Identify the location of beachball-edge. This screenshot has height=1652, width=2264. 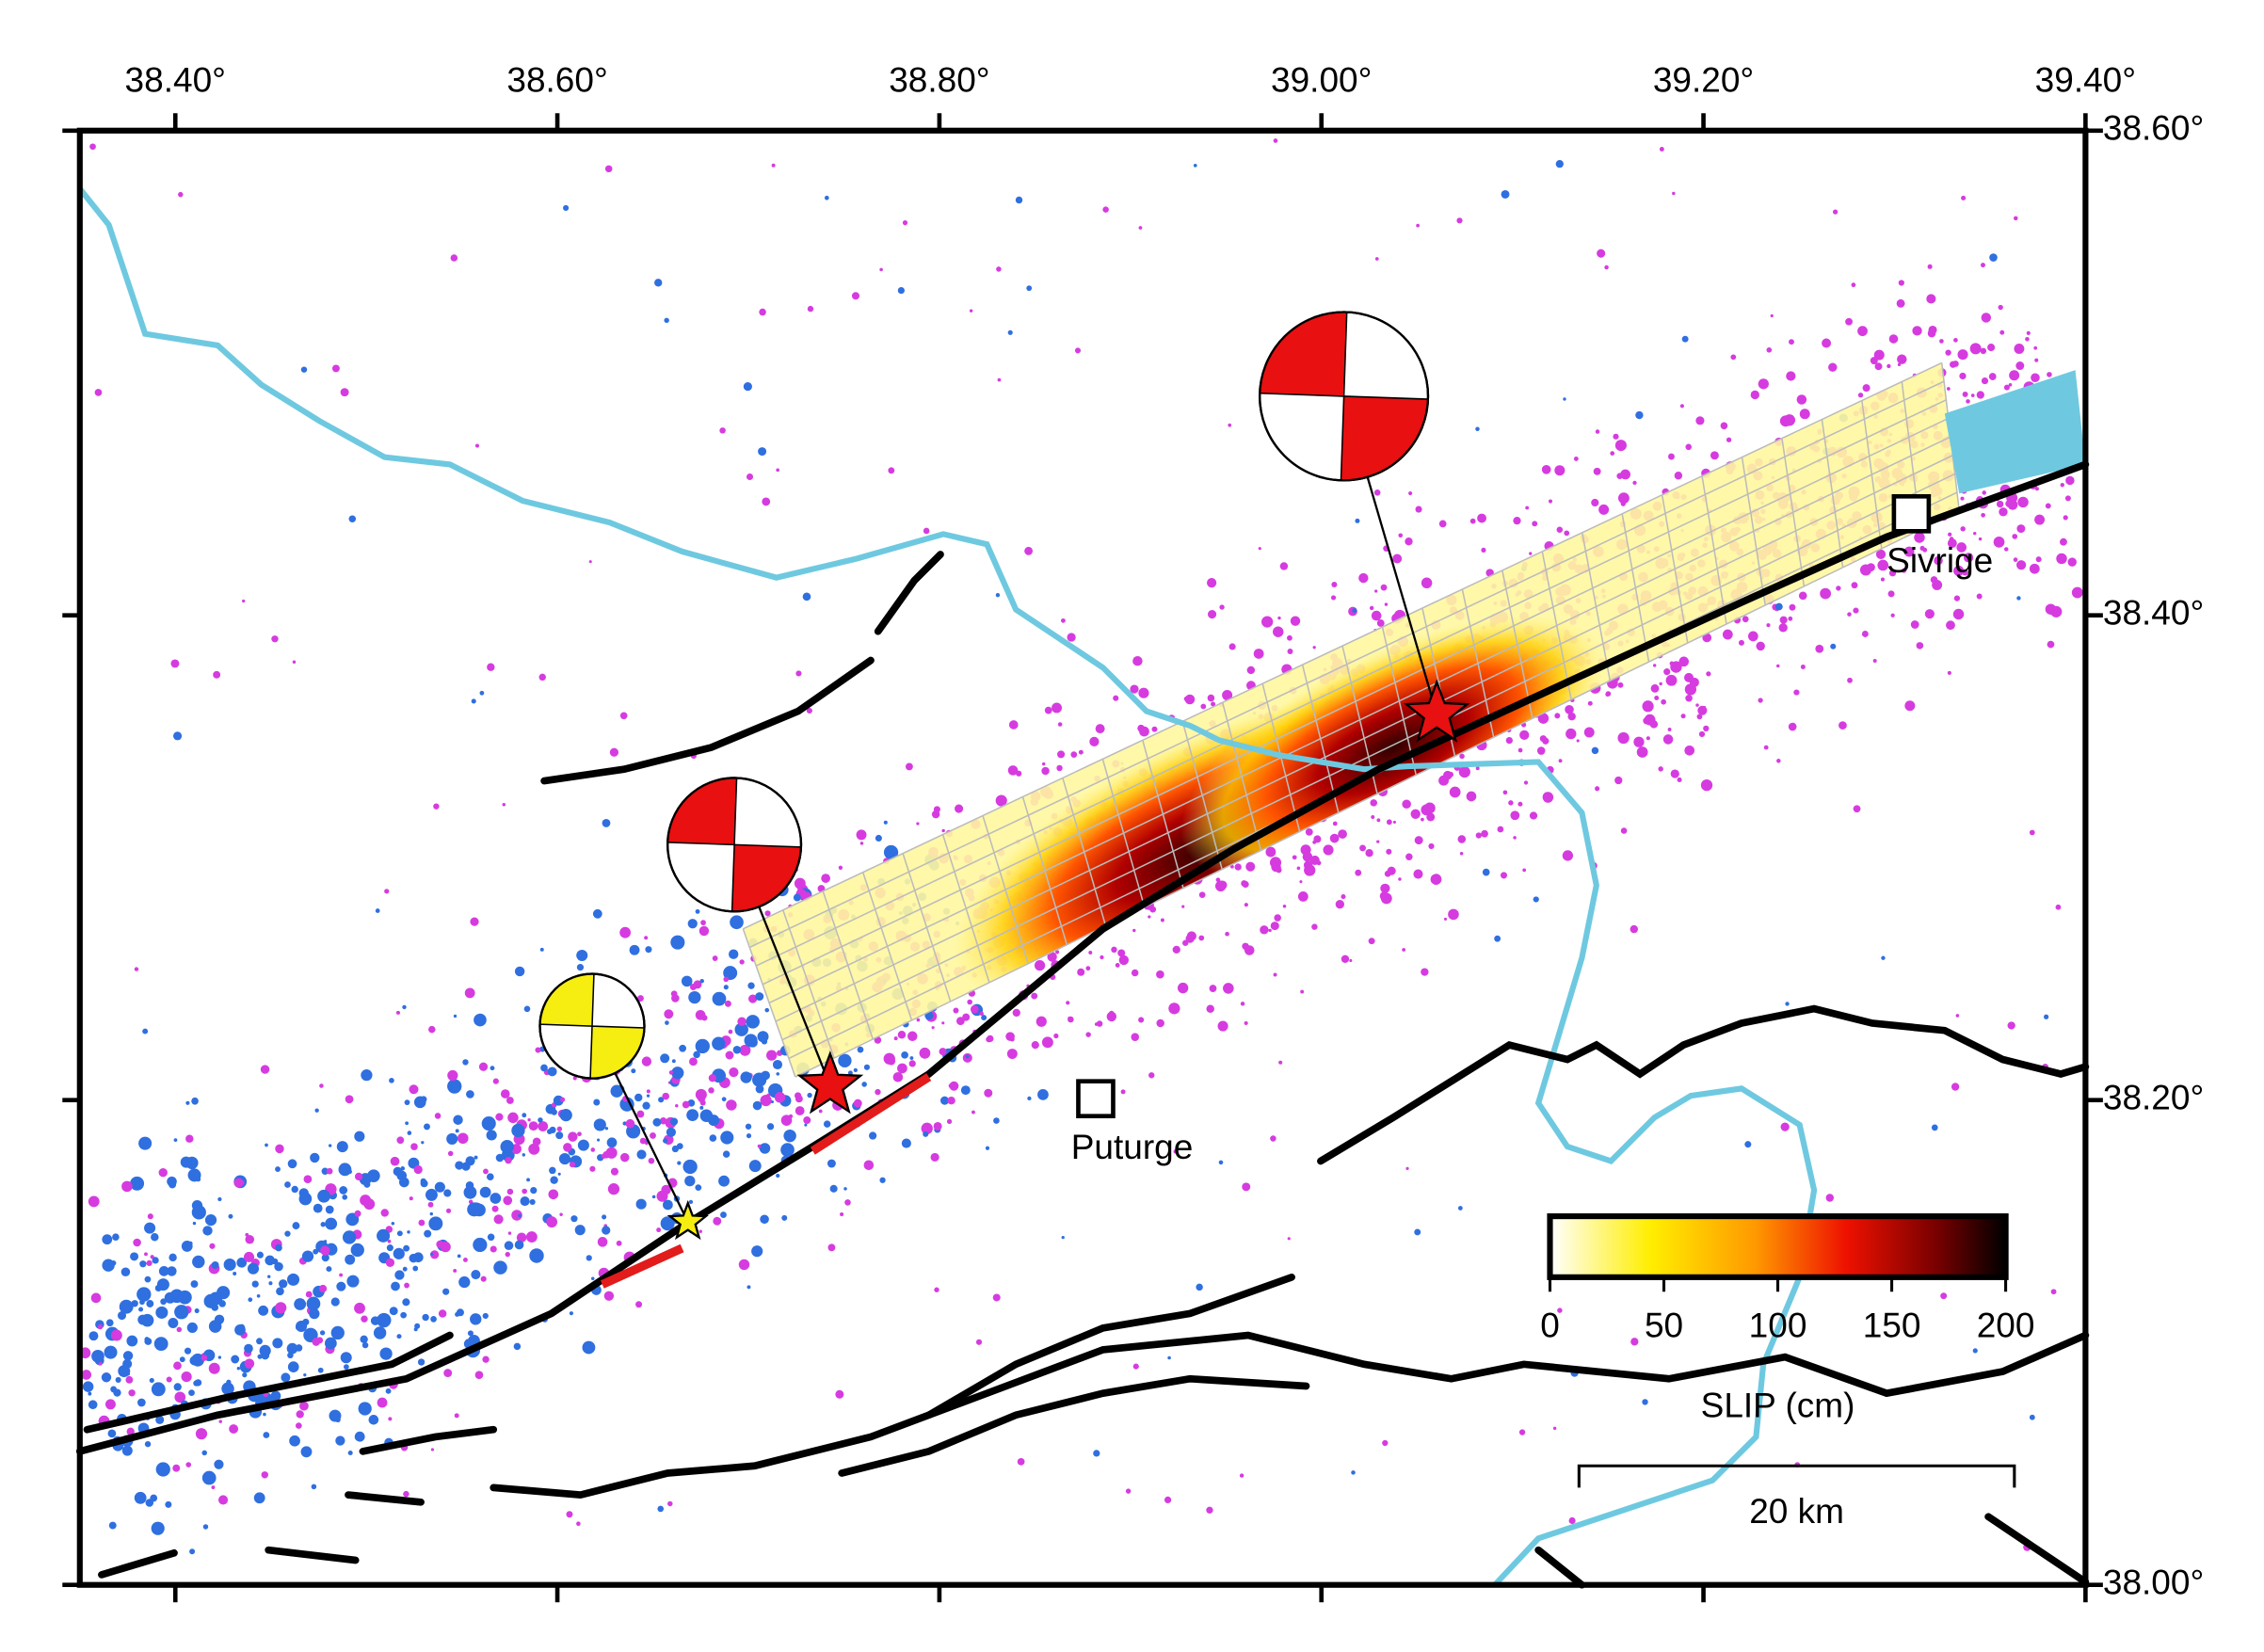
(734, 845).